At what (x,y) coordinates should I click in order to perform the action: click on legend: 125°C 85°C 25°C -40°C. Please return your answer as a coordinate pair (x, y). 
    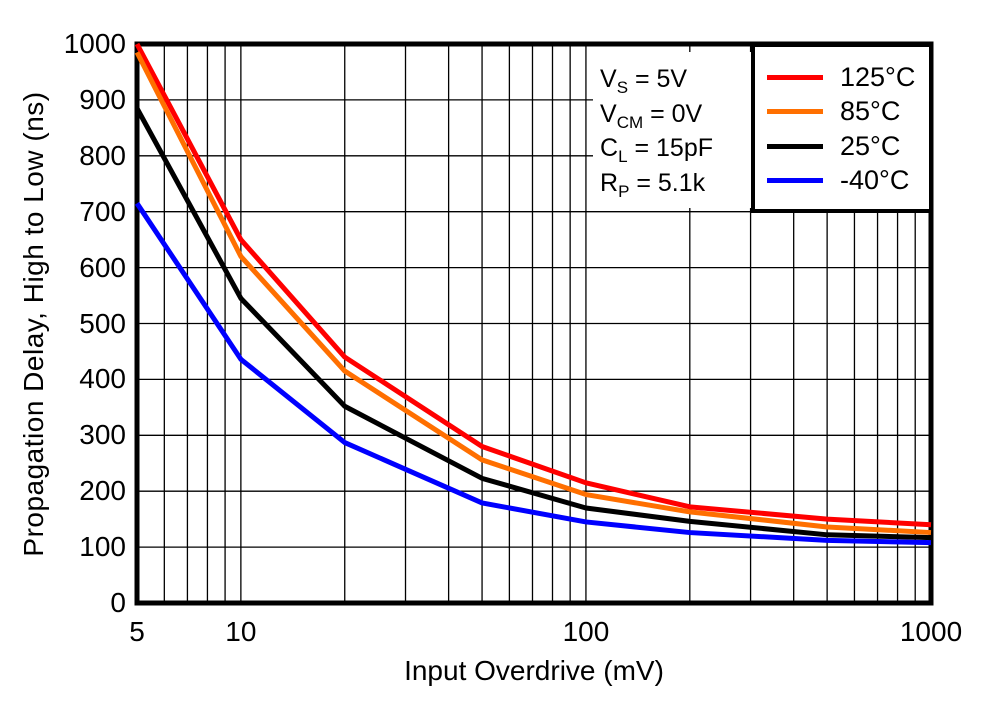
    Looking at the image, I should click on (842, 128).